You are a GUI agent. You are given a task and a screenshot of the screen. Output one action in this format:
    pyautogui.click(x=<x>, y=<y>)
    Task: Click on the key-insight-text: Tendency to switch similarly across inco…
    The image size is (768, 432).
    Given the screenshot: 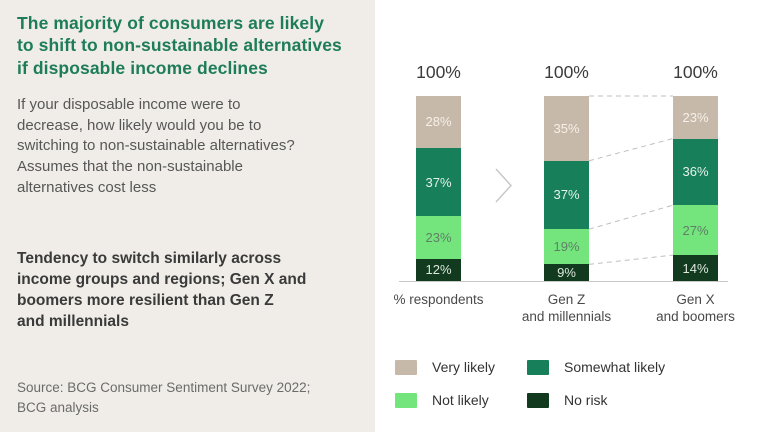 What is the action you would take?
    pyautogui.click(x=162, y=290)
    